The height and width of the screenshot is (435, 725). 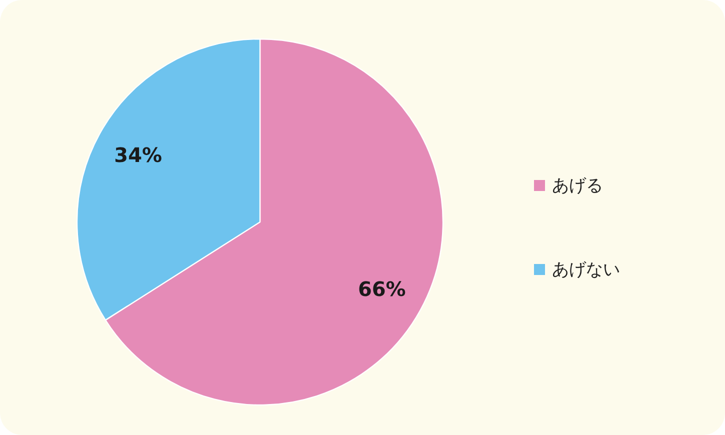 What do you see at coordinates (382, 289) in the screenshot?
I see `data-label: 66%` at bounding box center [382, 289].